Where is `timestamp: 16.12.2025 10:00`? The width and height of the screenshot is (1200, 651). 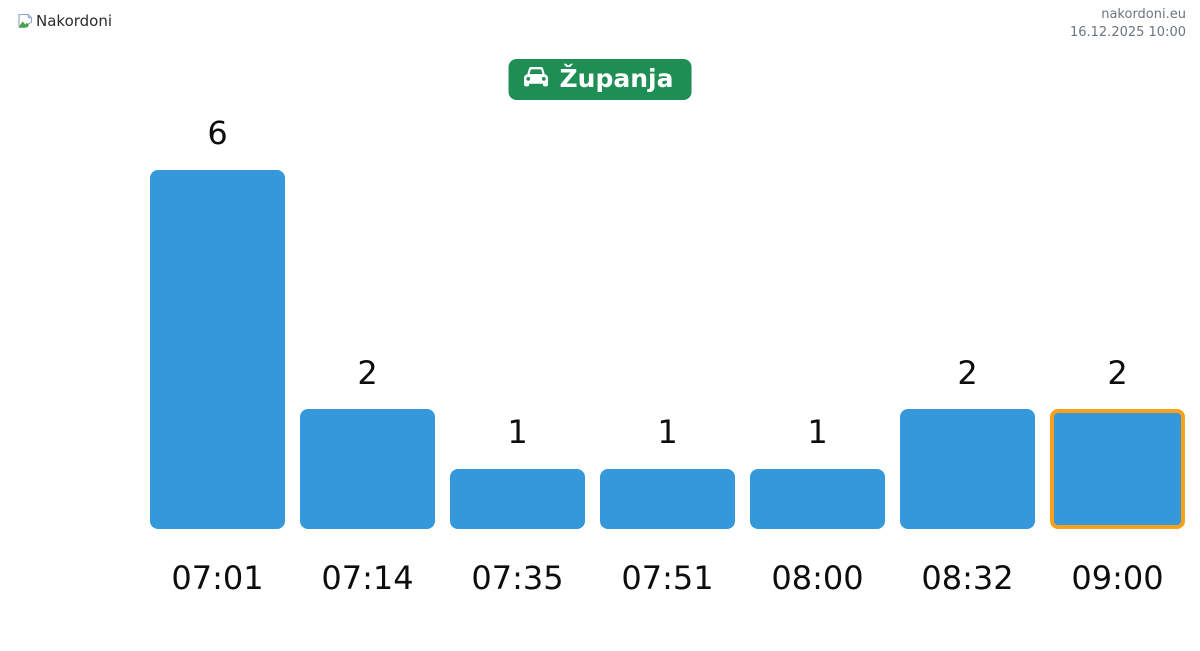 timestamp: 16.12.2025 10:00 is located at coordinates (1127, 32).